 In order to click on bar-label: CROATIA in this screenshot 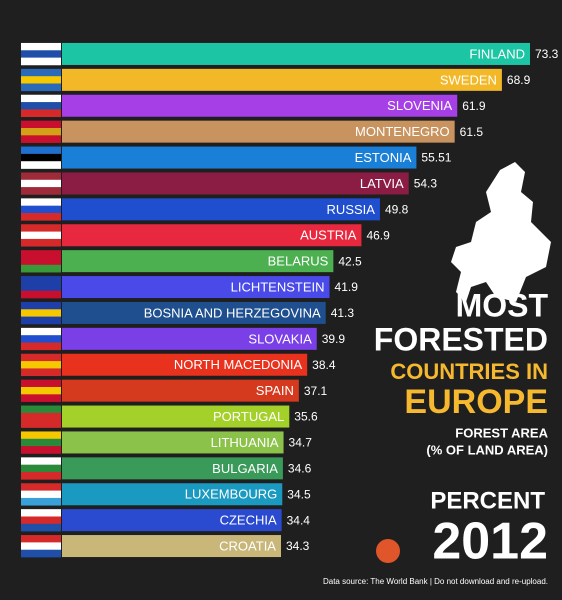, I will do `click(247, 545)`.